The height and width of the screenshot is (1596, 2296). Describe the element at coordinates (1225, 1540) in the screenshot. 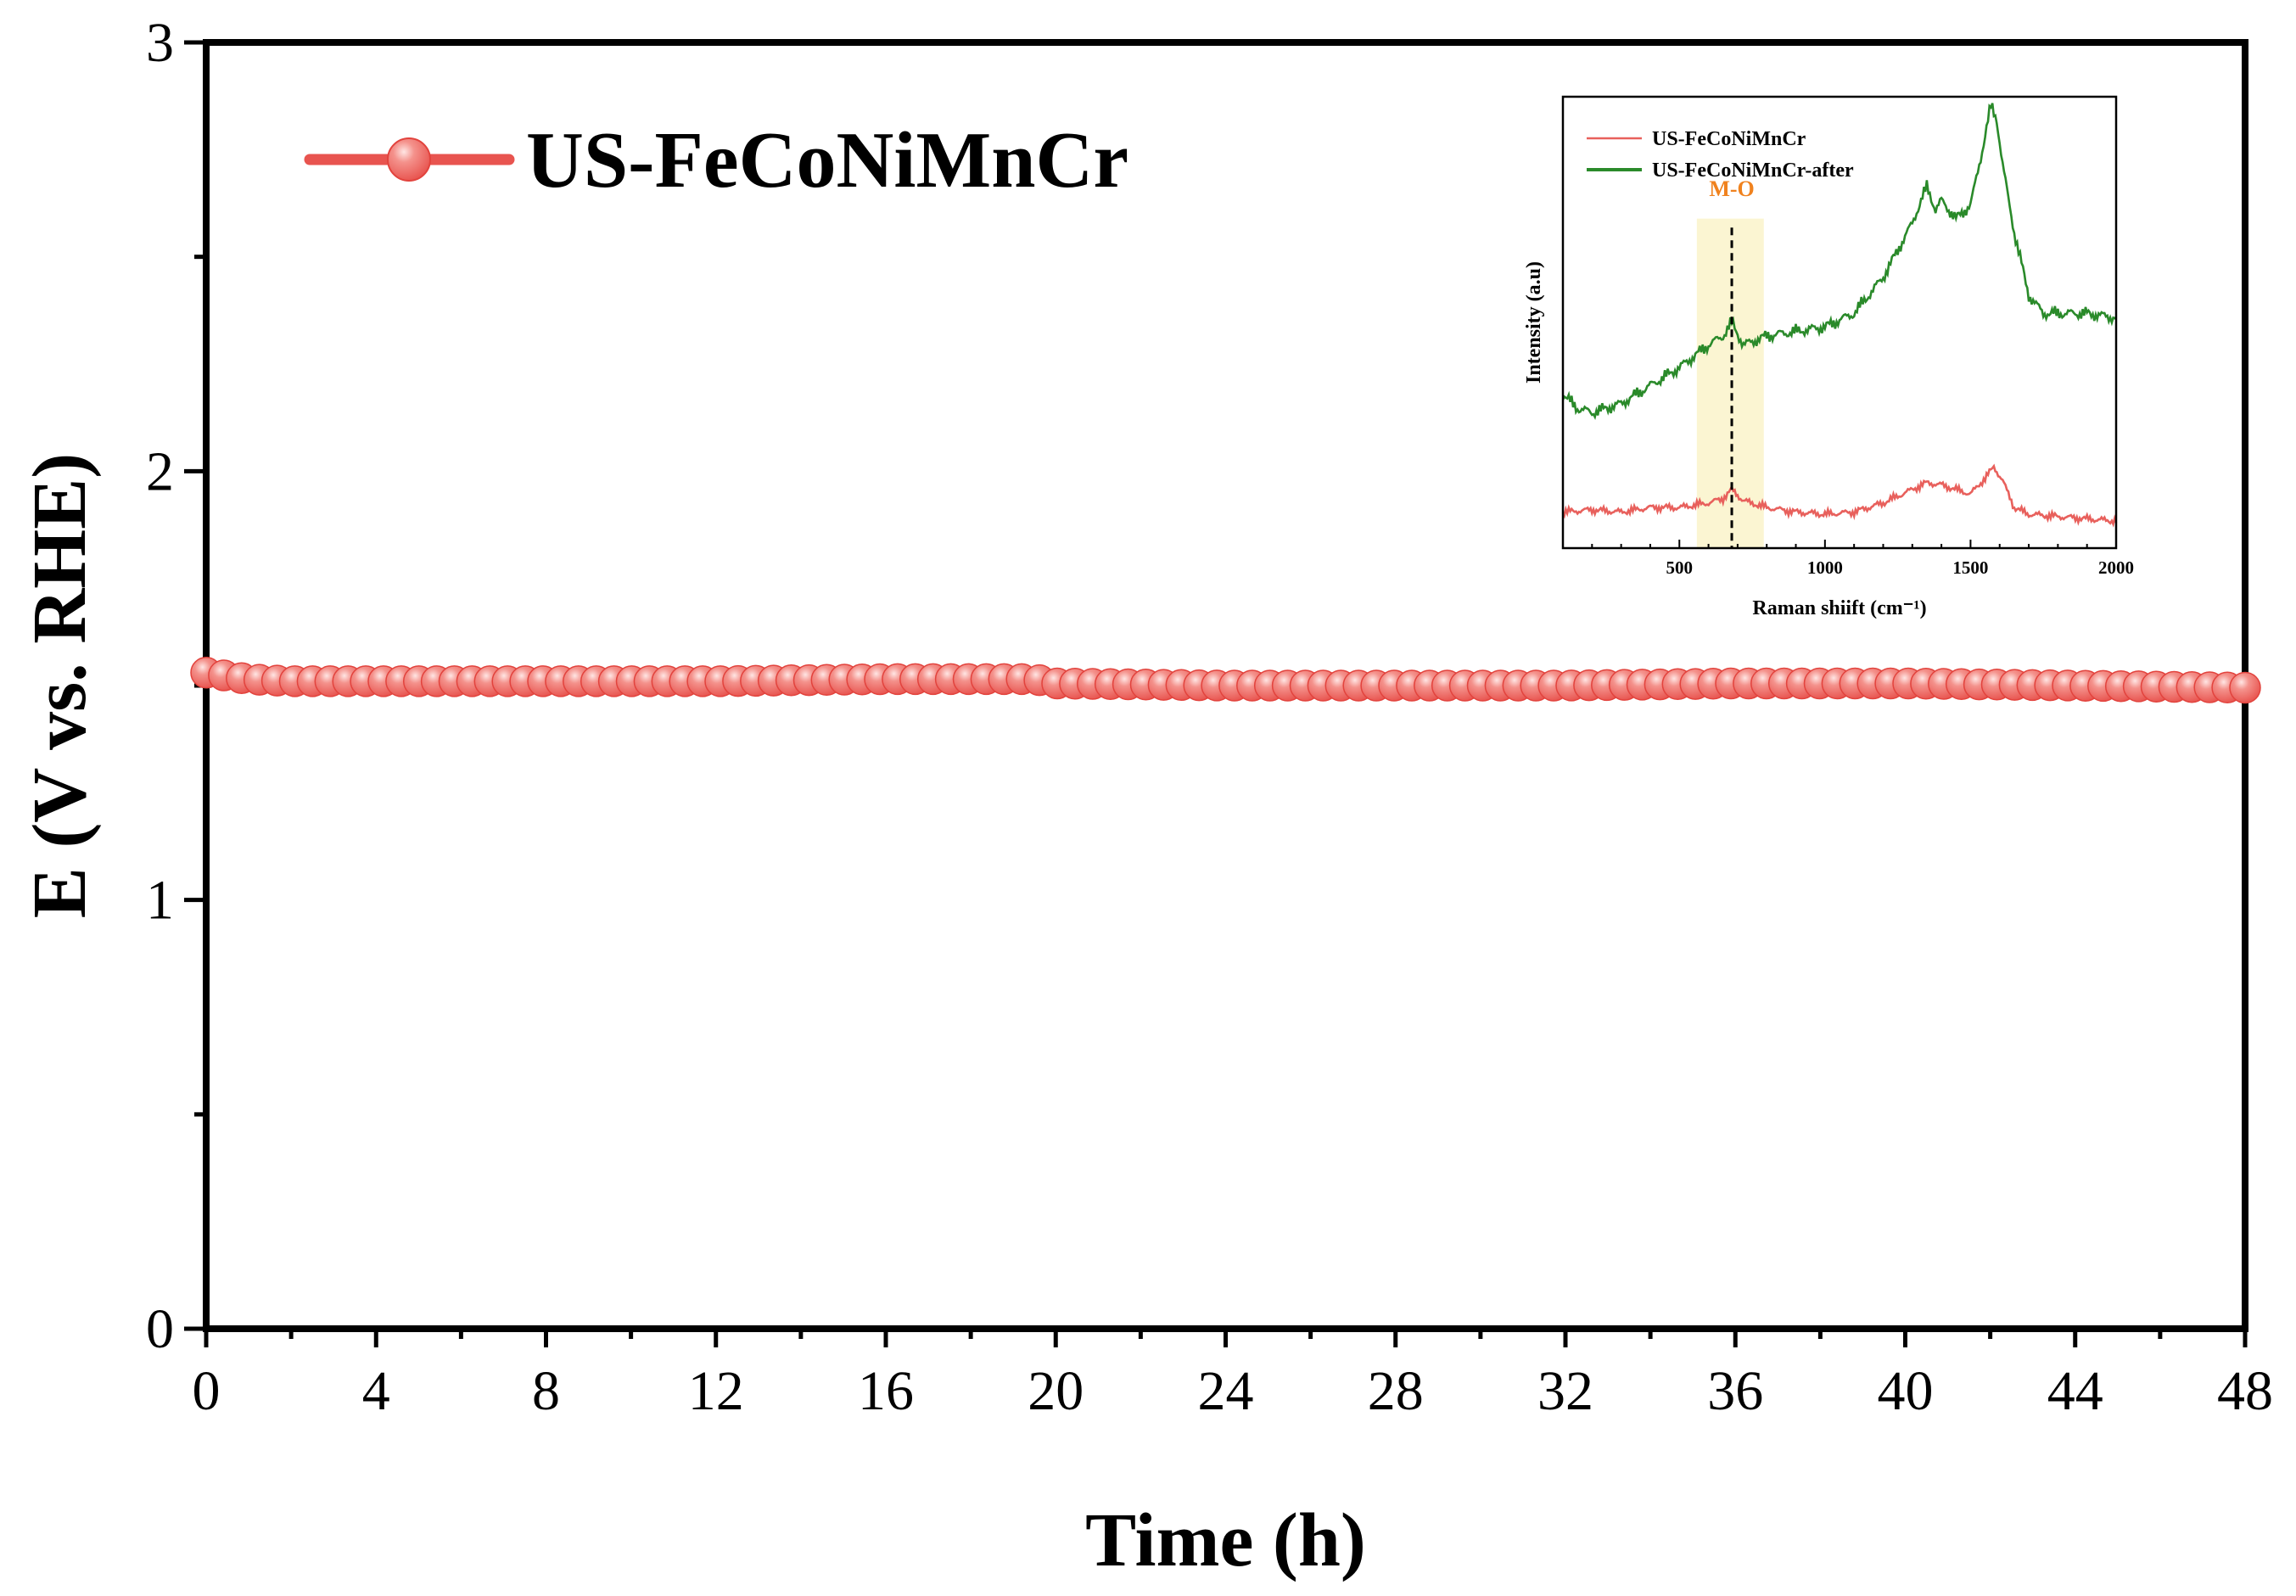

I see `x-axis-title: Time (h)` at that location.